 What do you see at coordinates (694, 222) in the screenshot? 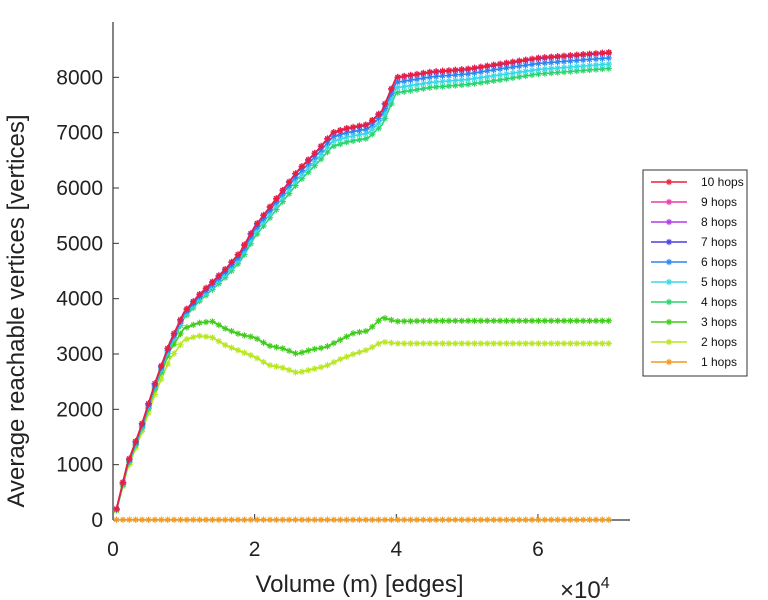
I see `legend-item: 8 hops` at bounding box center [694, 222].